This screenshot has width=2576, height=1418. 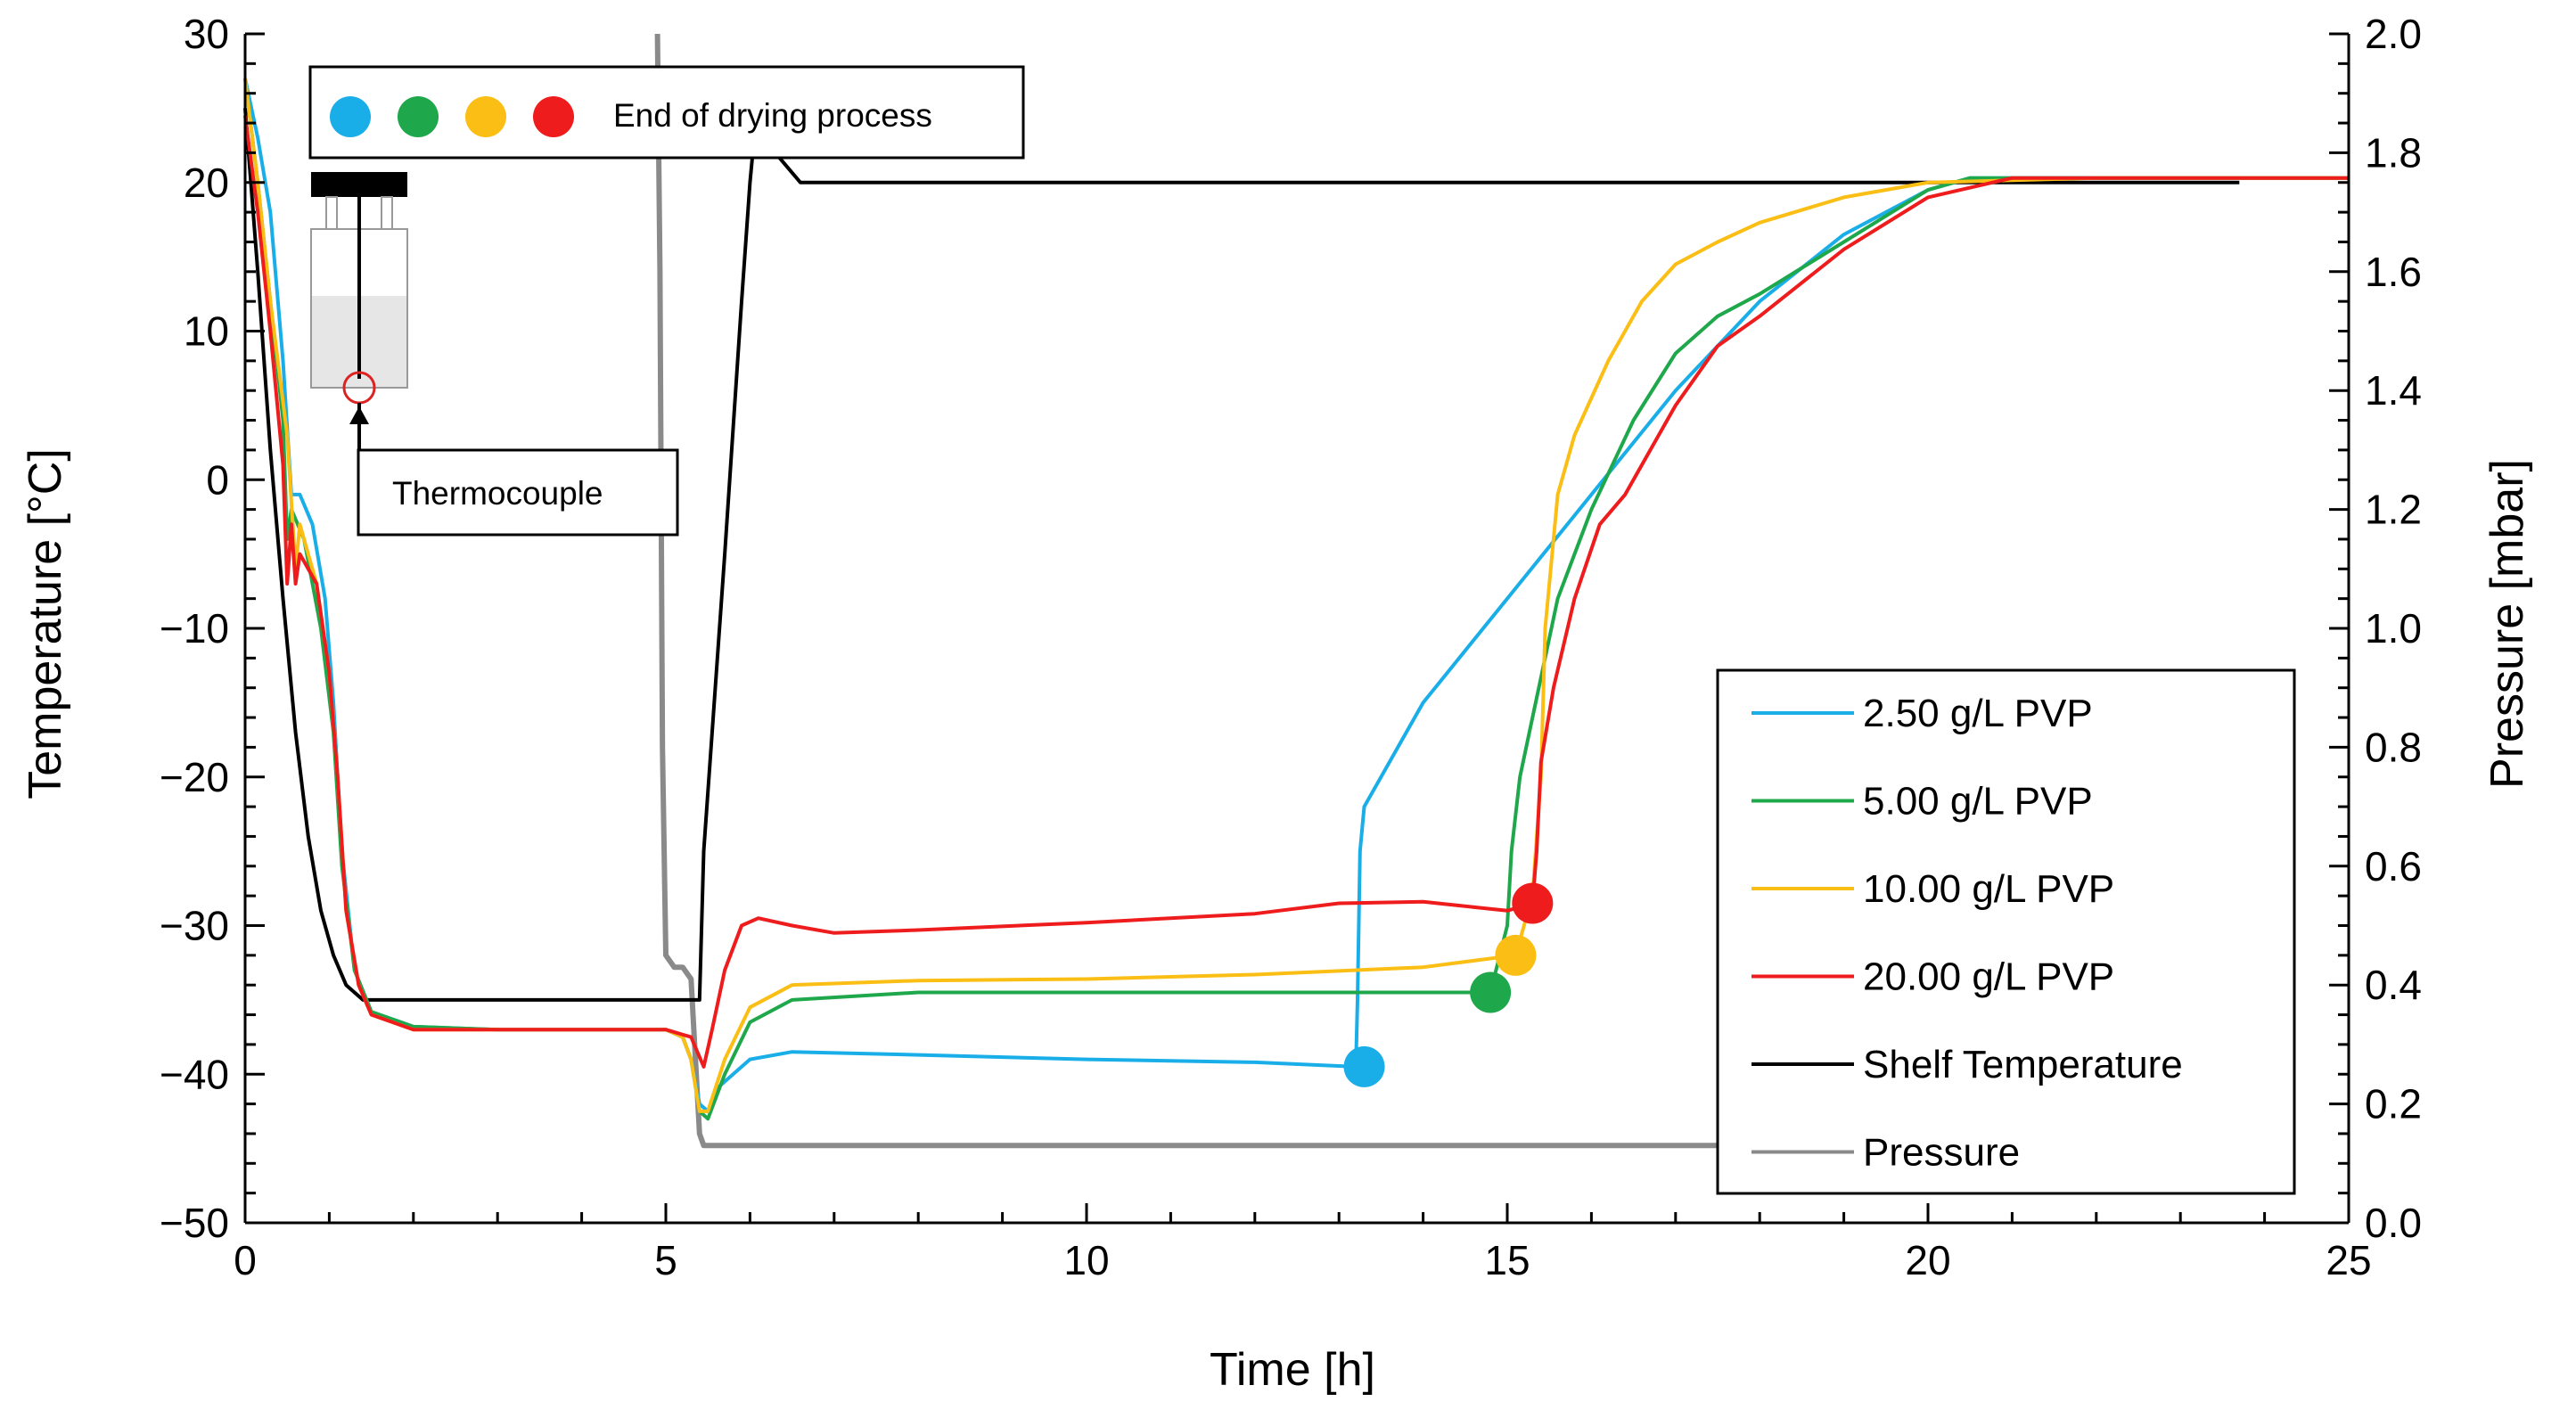 I want to click on legend-box, so click(x=2006, y=931).